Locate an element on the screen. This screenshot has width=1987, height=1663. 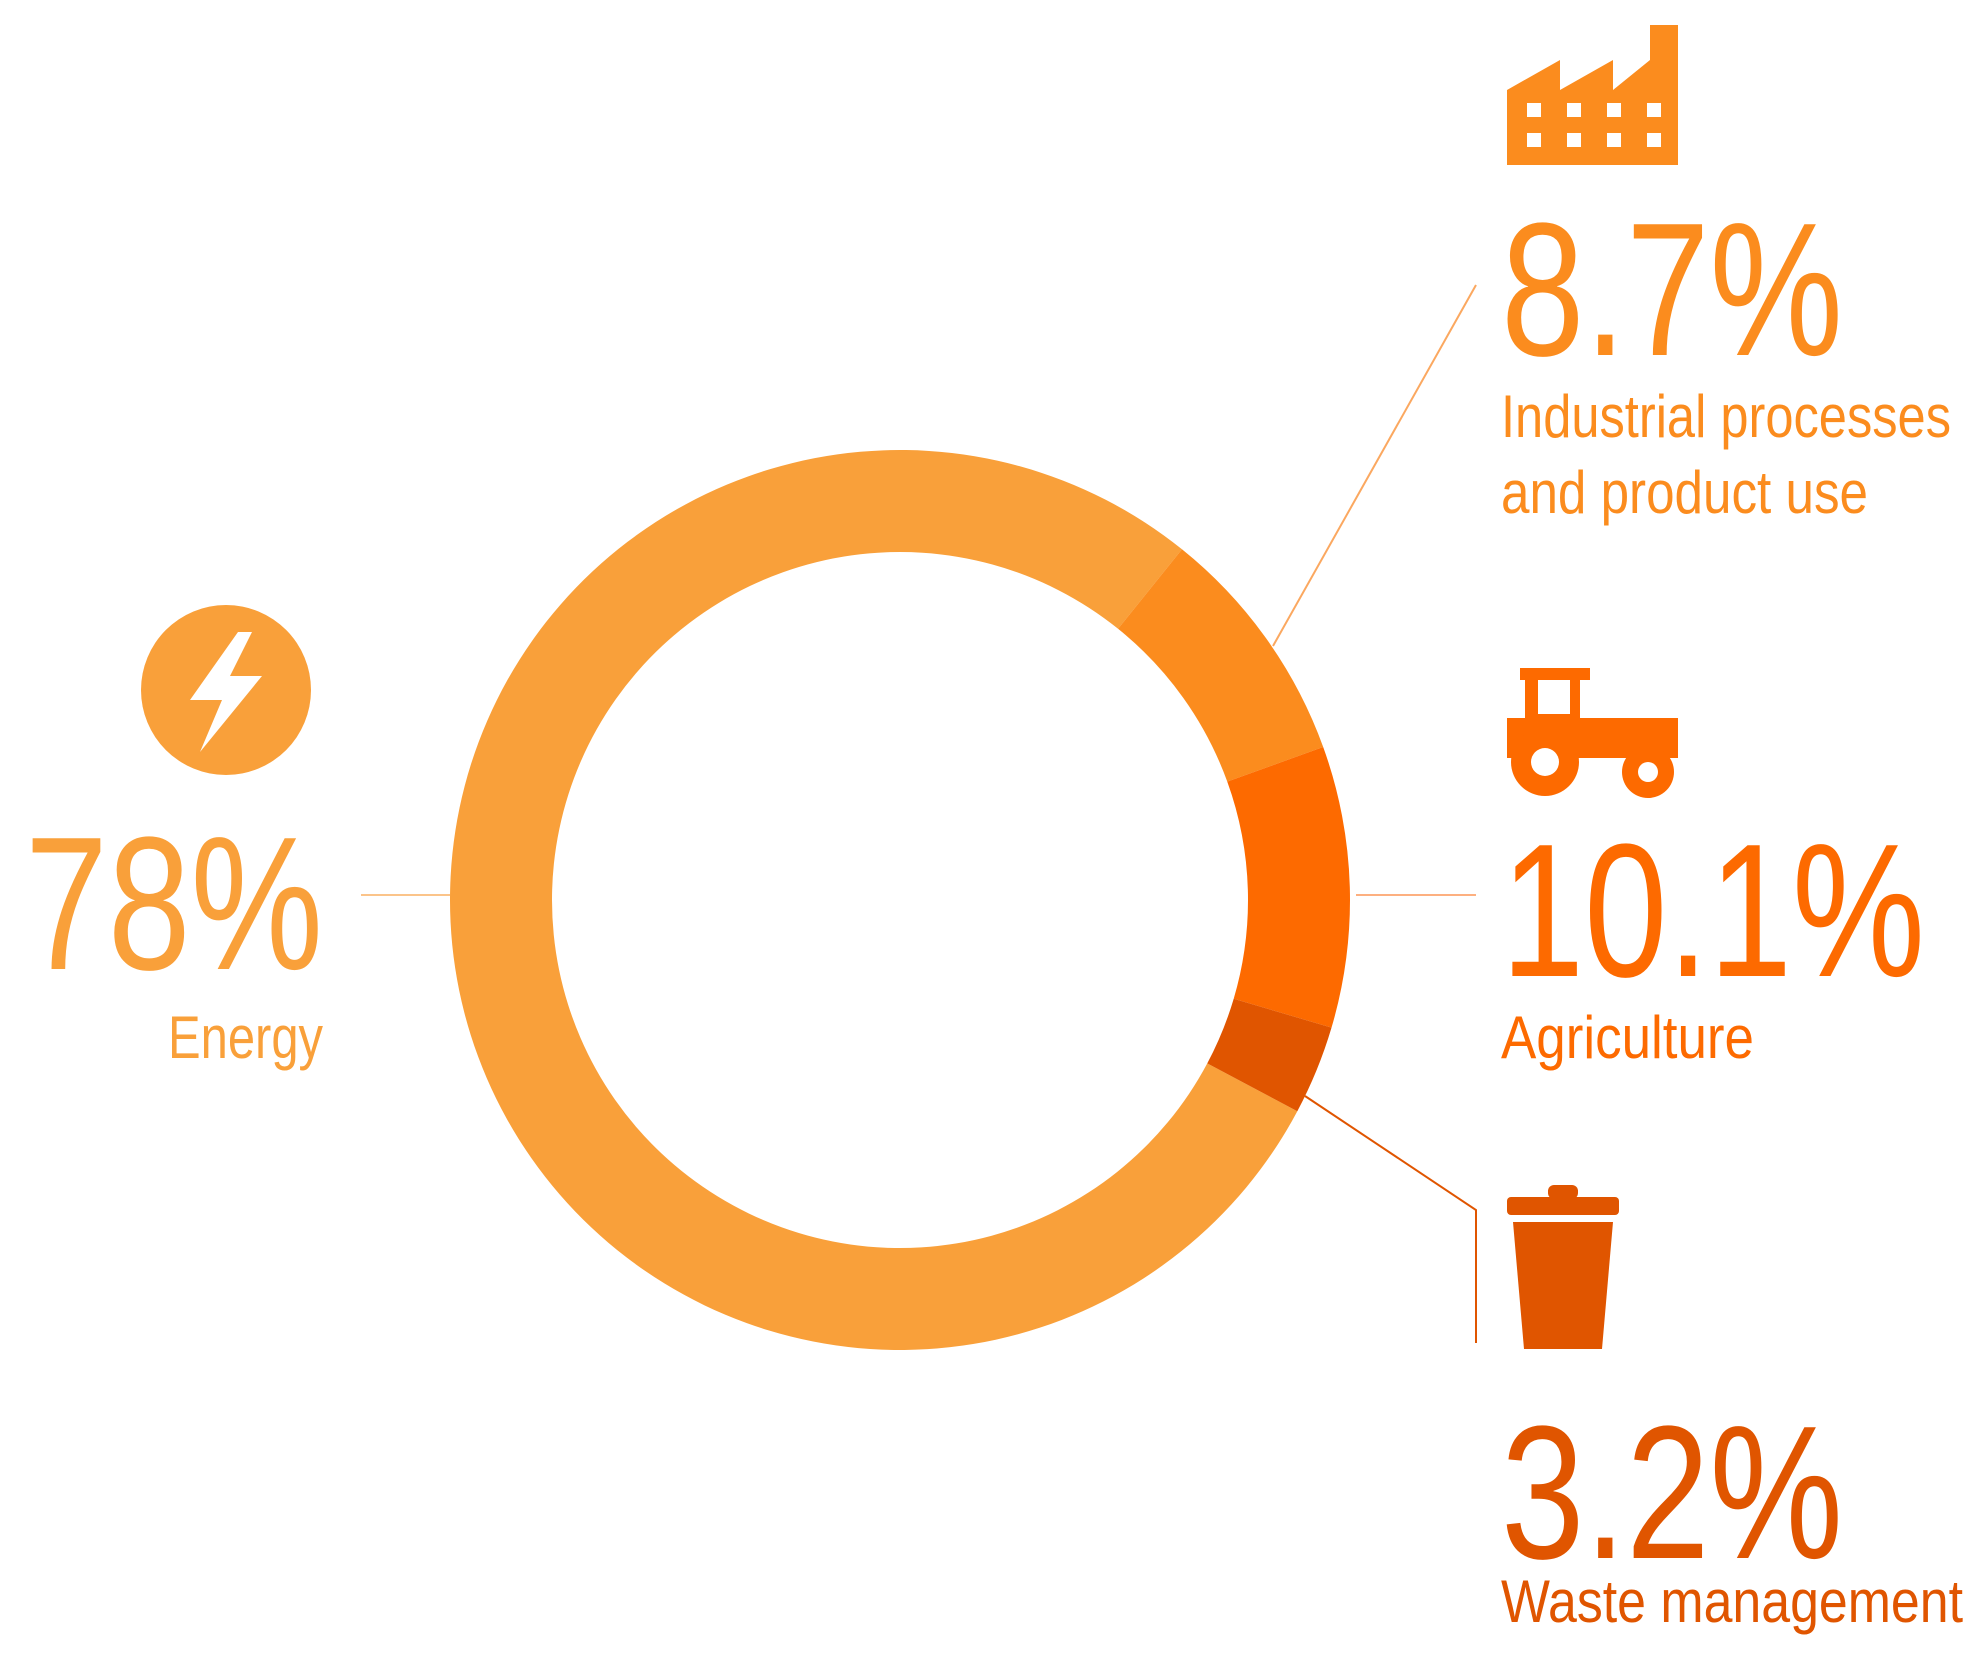
value-label: 3.2% is located at coordinates (1672, 1493).